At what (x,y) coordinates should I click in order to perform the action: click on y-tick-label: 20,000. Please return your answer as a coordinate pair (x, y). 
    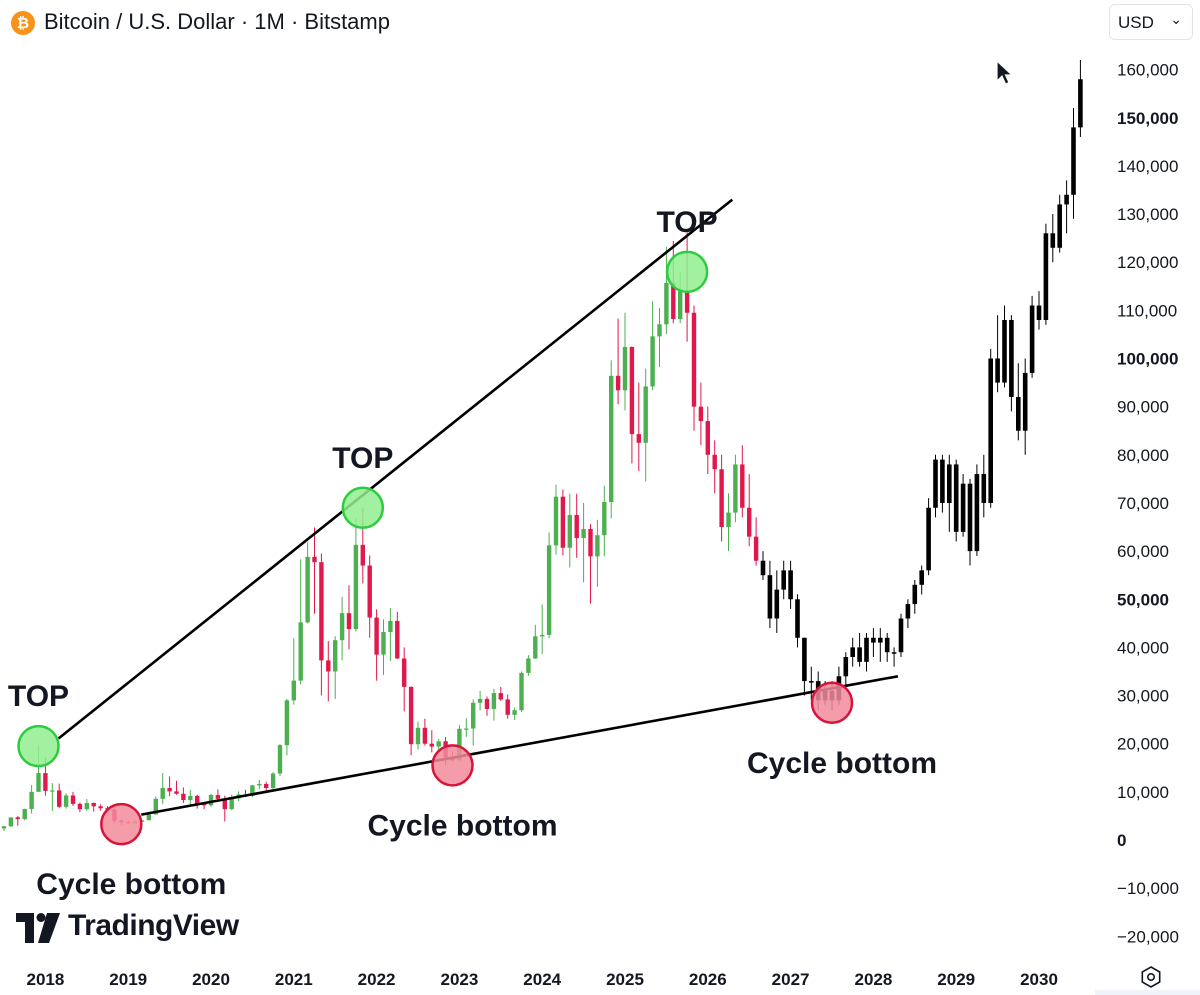
    Looking at the image, I should click on (1143, 744).